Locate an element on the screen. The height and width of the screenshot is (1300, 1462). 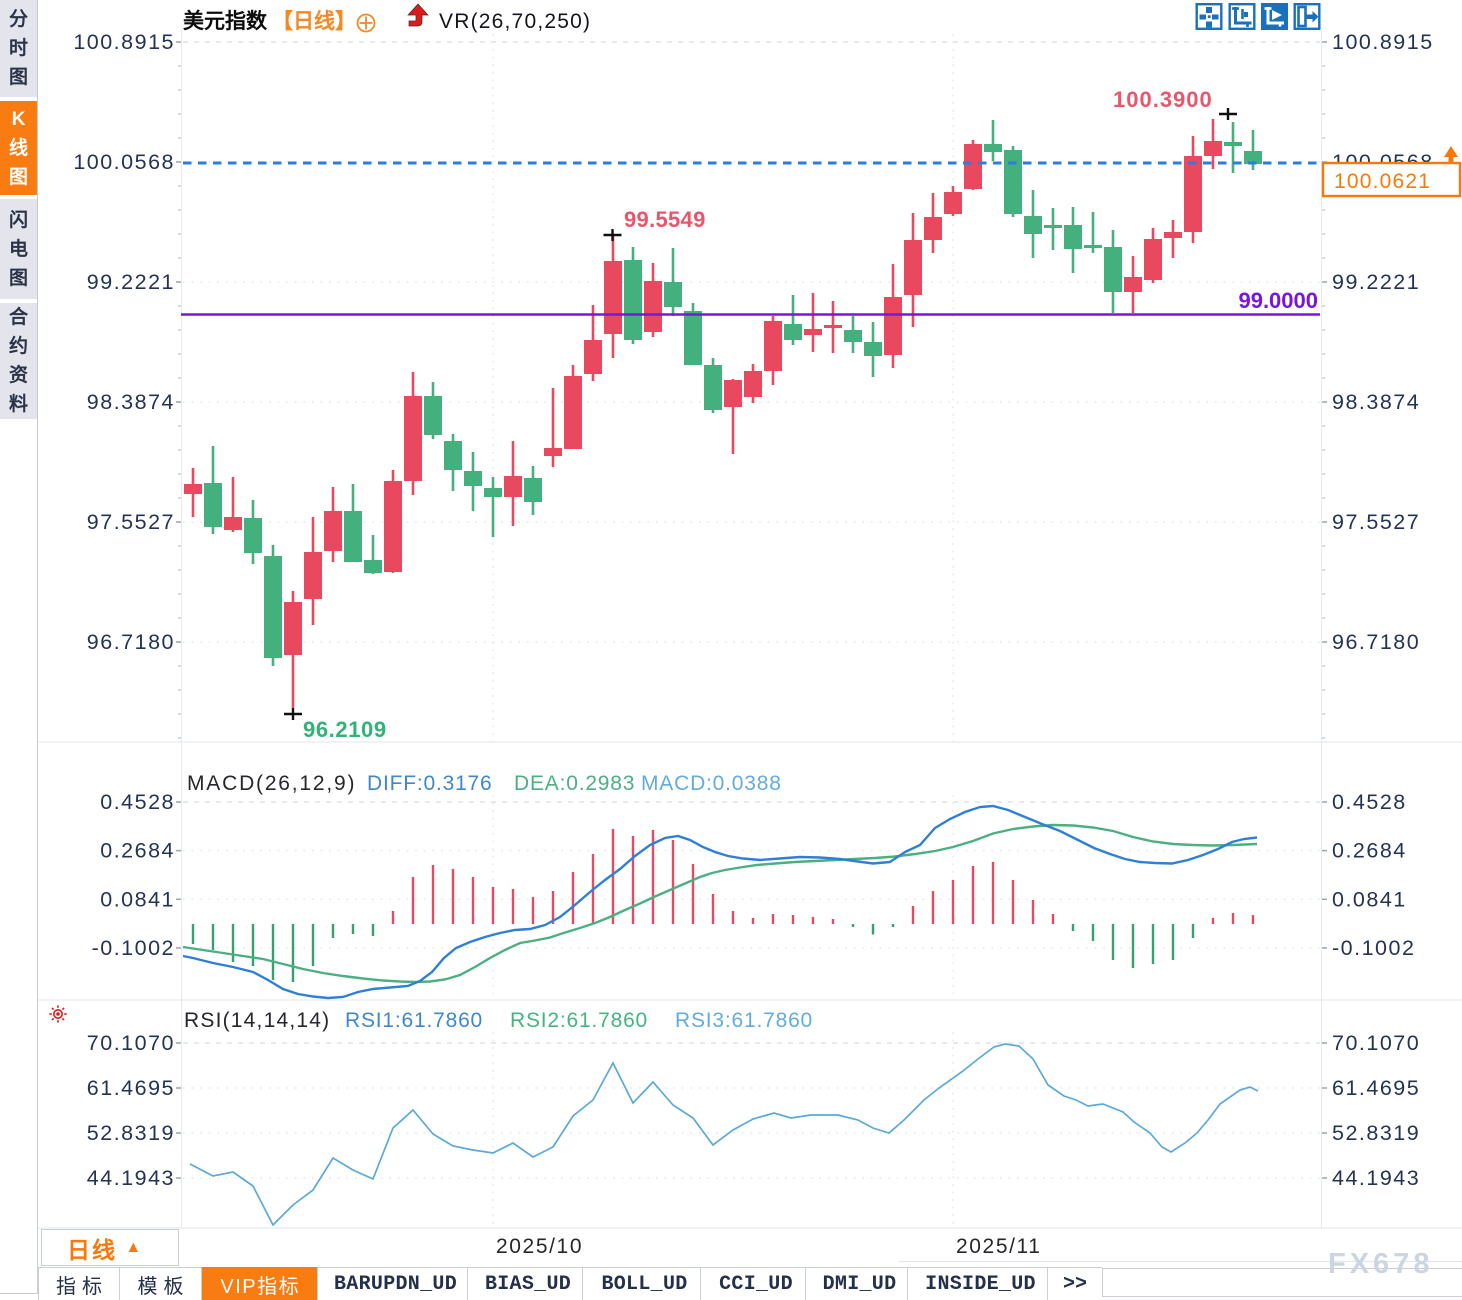
svg-text: 99.5549 is located at coordinates (665, 219).